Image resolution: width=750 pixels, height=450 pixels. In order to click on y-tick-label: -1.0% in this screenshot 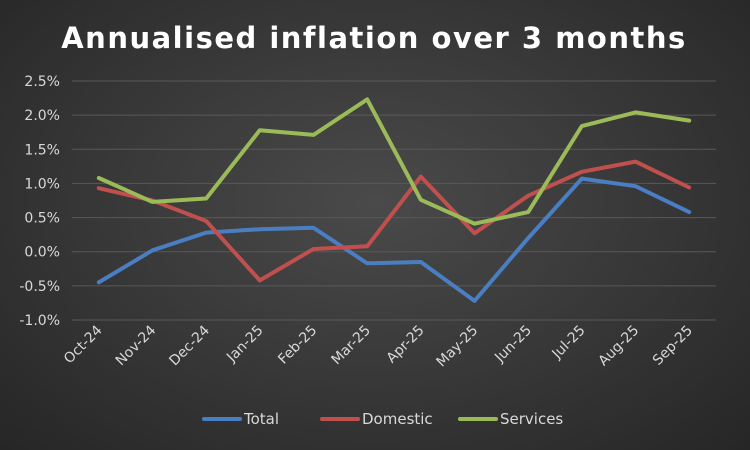, I will do `click(39, 321)`.